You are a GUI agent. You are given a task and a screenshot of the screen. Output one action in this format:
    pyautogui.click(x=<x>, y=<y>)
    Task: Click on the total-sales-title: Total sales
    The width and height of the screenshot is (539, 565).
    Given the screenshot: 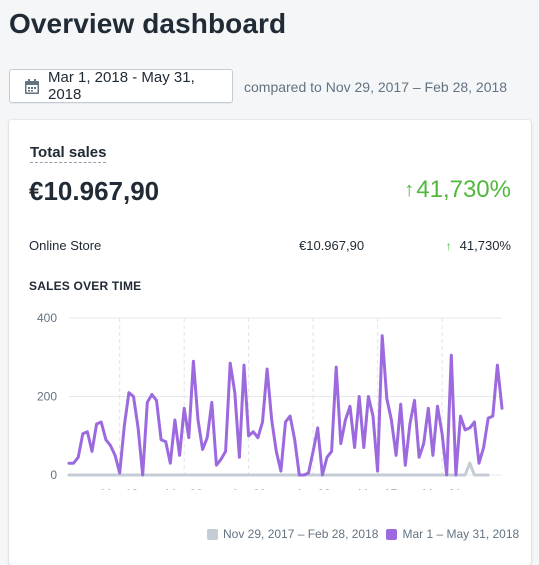 What is the action you would take?
    pyautogui.click(x=68, y=153)
    